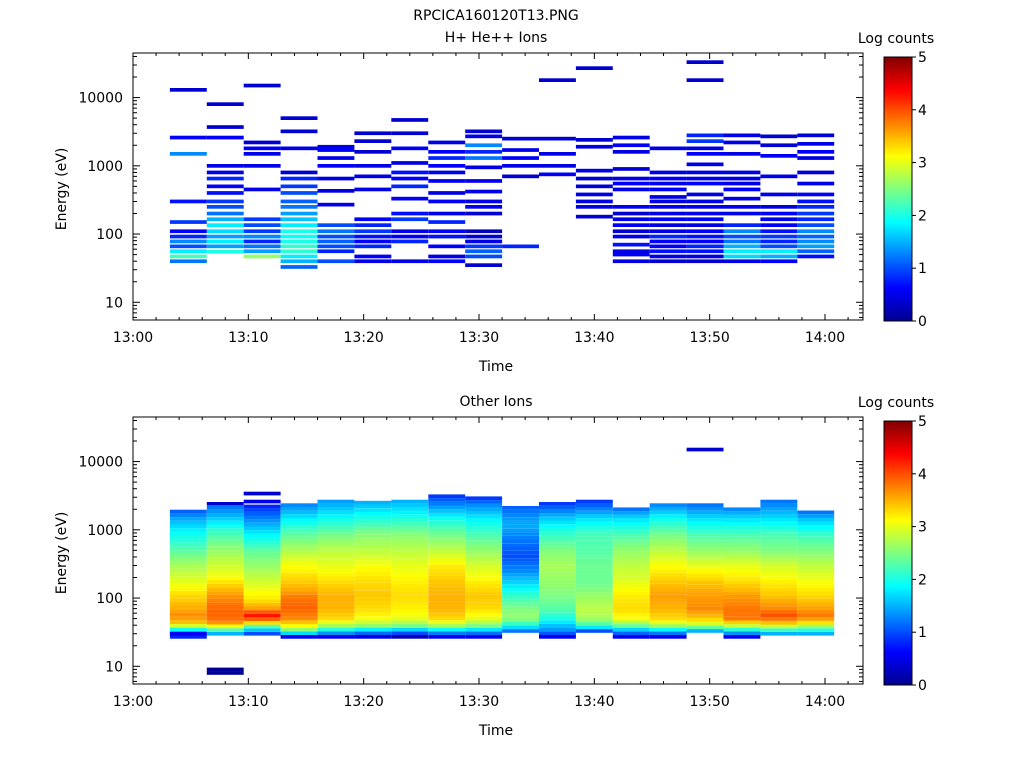 This screenshot has height=768, width=1024. What do you see at coordinates (109, 599) in the screenshot?
I see `y-tick-label: 100` at bounding box center [109, 599].